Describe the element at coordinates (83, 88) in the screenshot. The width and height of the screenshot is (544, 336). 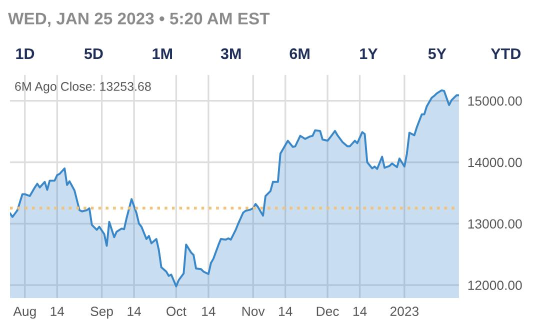
I see `annotation: 6M Ago Close: 13253.68` at that location.